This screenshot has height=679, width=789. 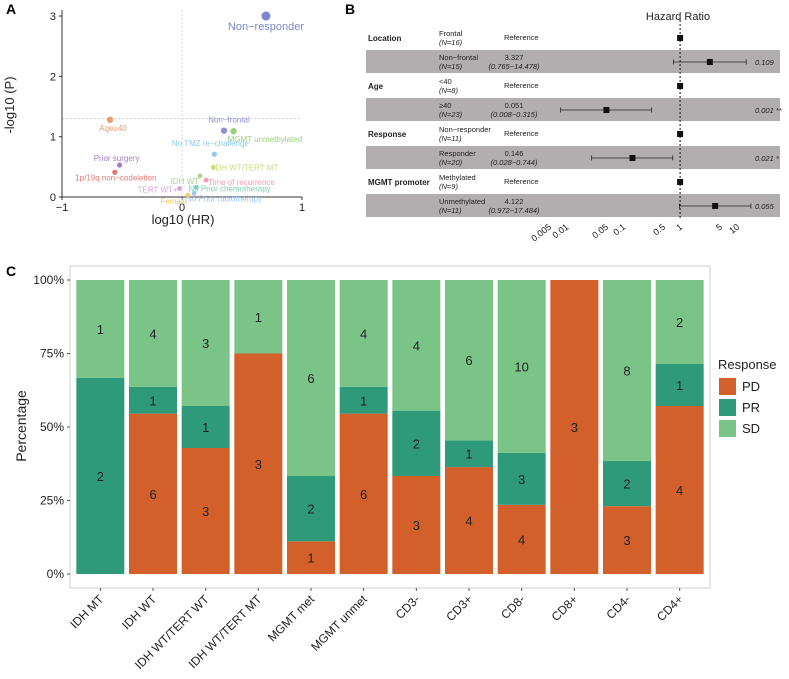 What do you see at coordinates (765, 62) in the screenshot?
I see `forest-p-value: 0.109` at bounding box center [765, 62].